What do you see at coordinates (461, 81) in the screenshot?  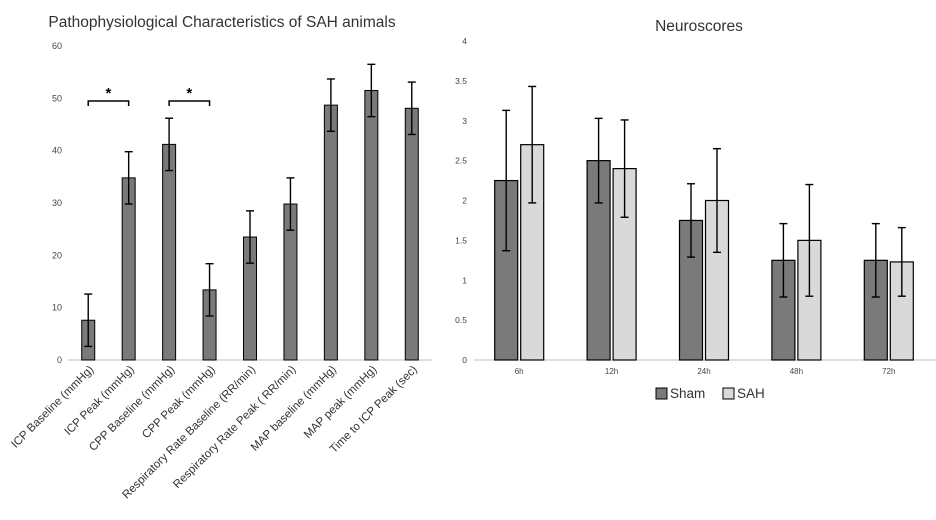 I see `right-y-tick-label: 3.5` at bounding box center [461, 81].